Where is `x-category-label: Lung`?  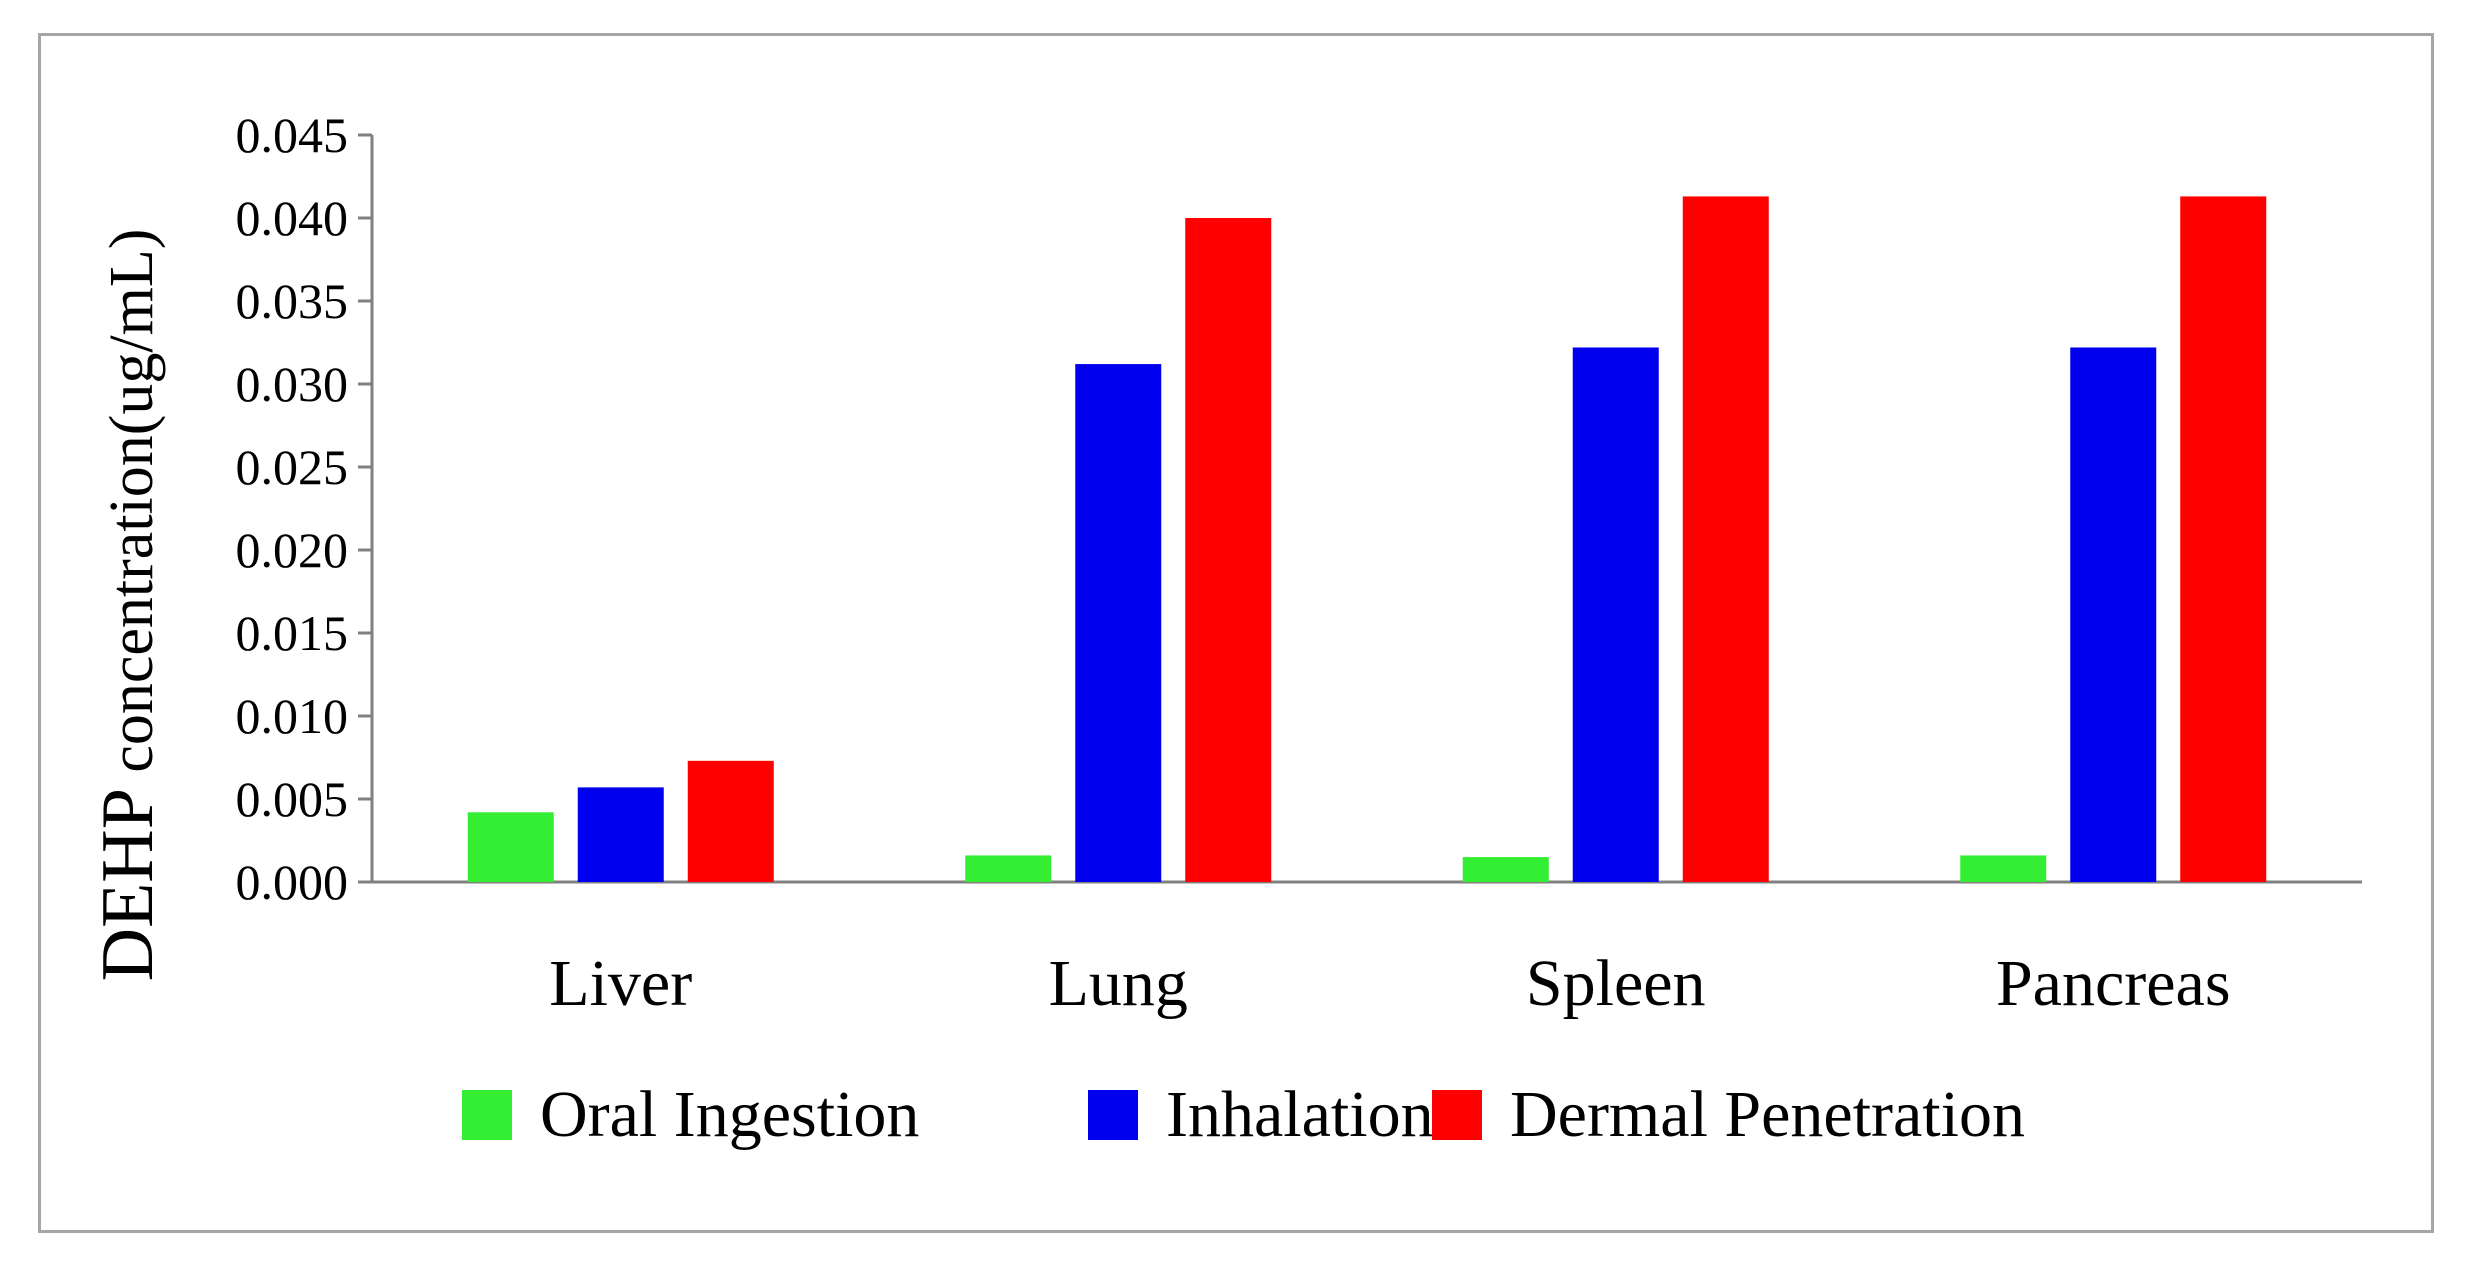 x-category-label: Lung is located at coordinates (1118, 983).